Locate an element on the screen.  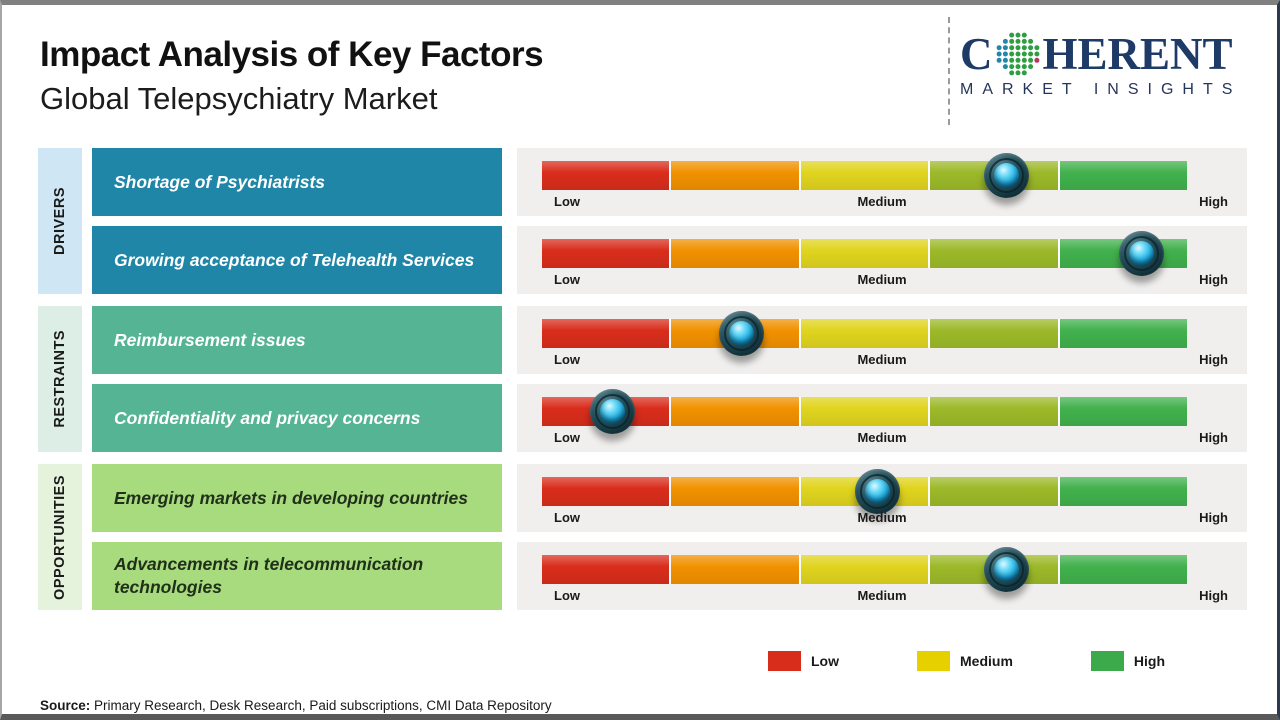
section-strip-restraints: RESTRAINTS is located at coordinates (60, 379).